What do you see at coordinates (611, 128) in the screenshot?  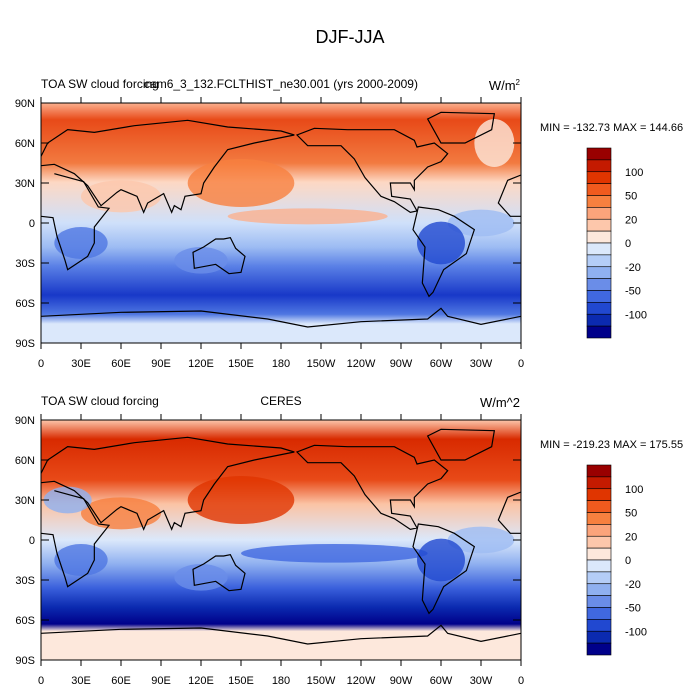 I see `min-max: MIN = -132.73 MAX = 144.66` at bounding box center [611, 128].